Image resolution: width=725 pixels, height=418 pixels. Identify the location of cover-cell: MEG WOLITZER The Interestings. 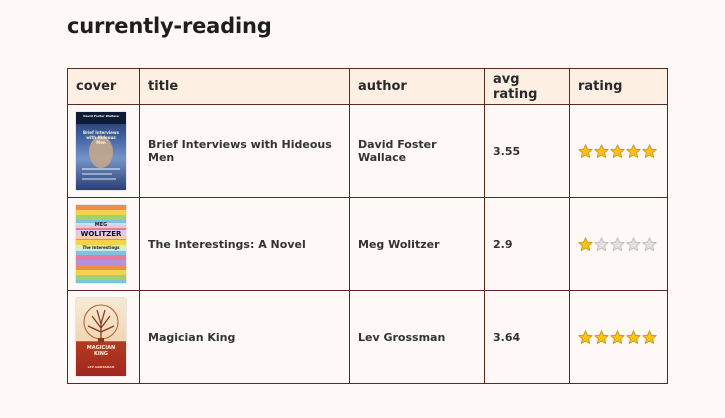
(103, 244).